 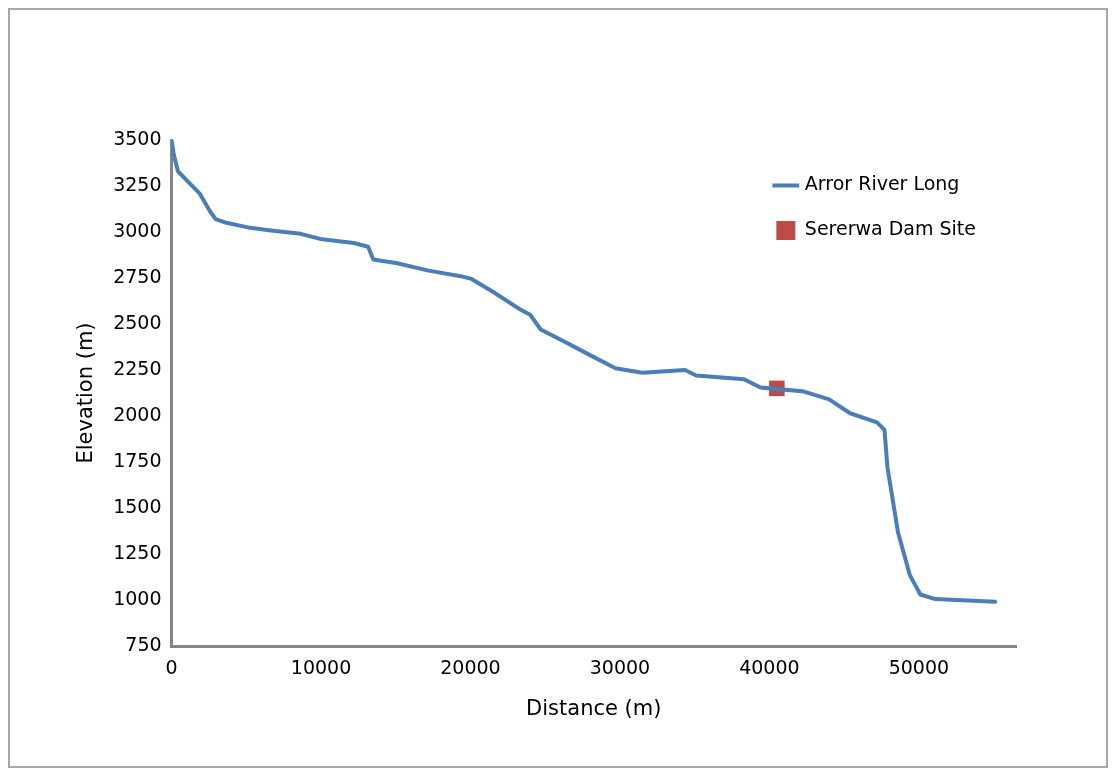 I want to click on y-tick-label: 1250, so click(x=137, y=551).